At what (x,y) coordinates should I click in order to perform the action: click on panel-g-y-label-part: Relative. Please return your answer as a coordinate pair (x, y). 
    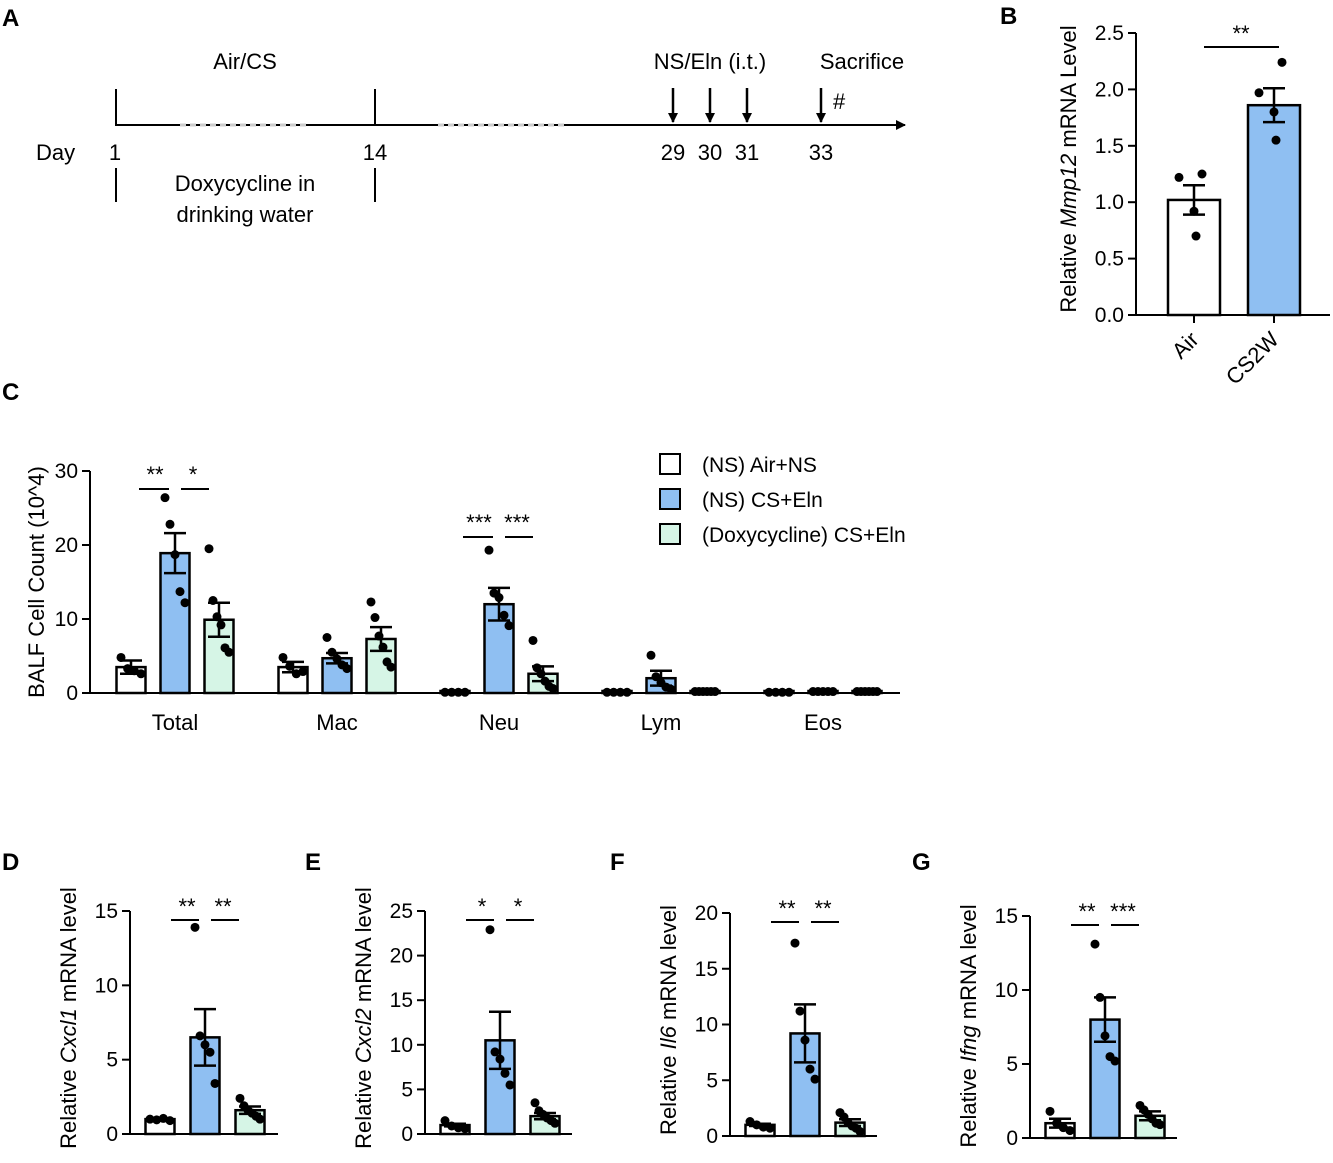
    Looking at the image, I should click on (968, 1105).